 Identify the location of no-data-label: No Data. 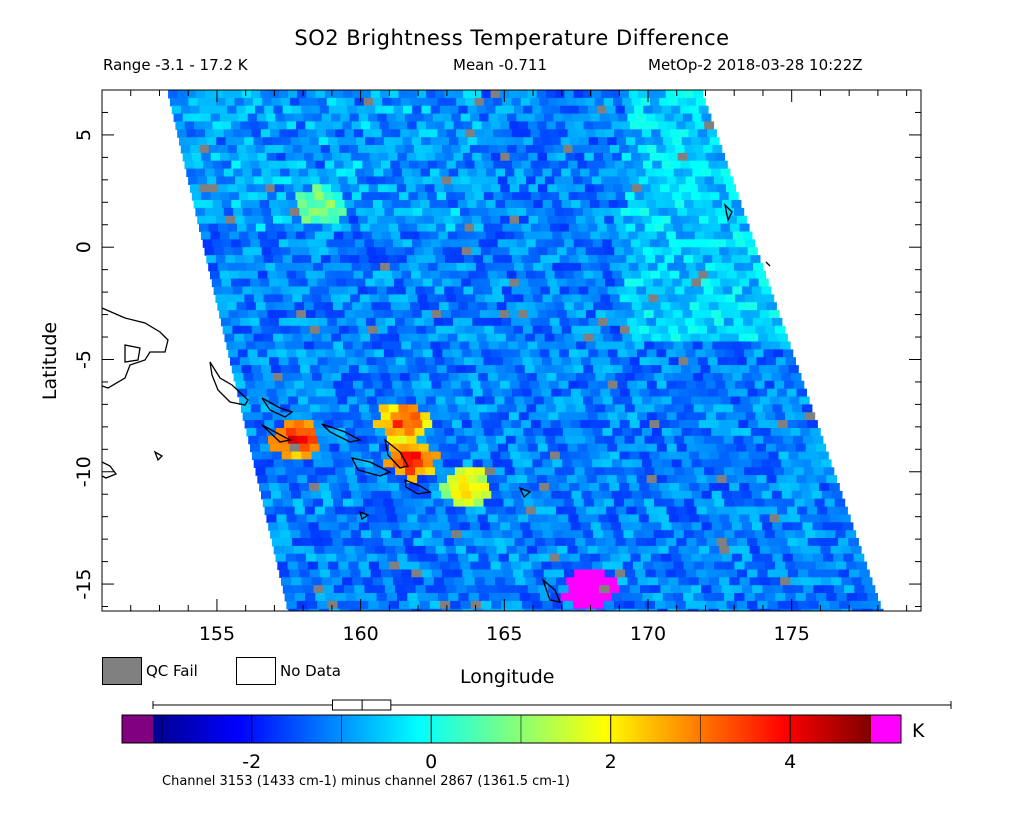
(310, 671).